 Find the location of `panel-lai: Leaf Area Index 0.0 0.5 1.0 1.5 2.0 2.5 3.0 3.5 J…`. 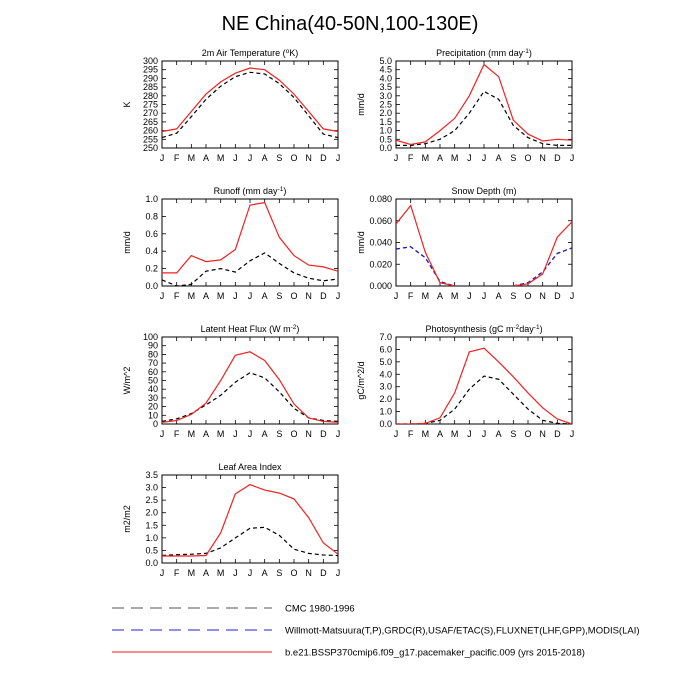

panel-lai: Leaf Area Index 0.0 0.5 1.0 1.5 2.0 2.5 3.0 3.5 J… is located at coordinates (231, 520).